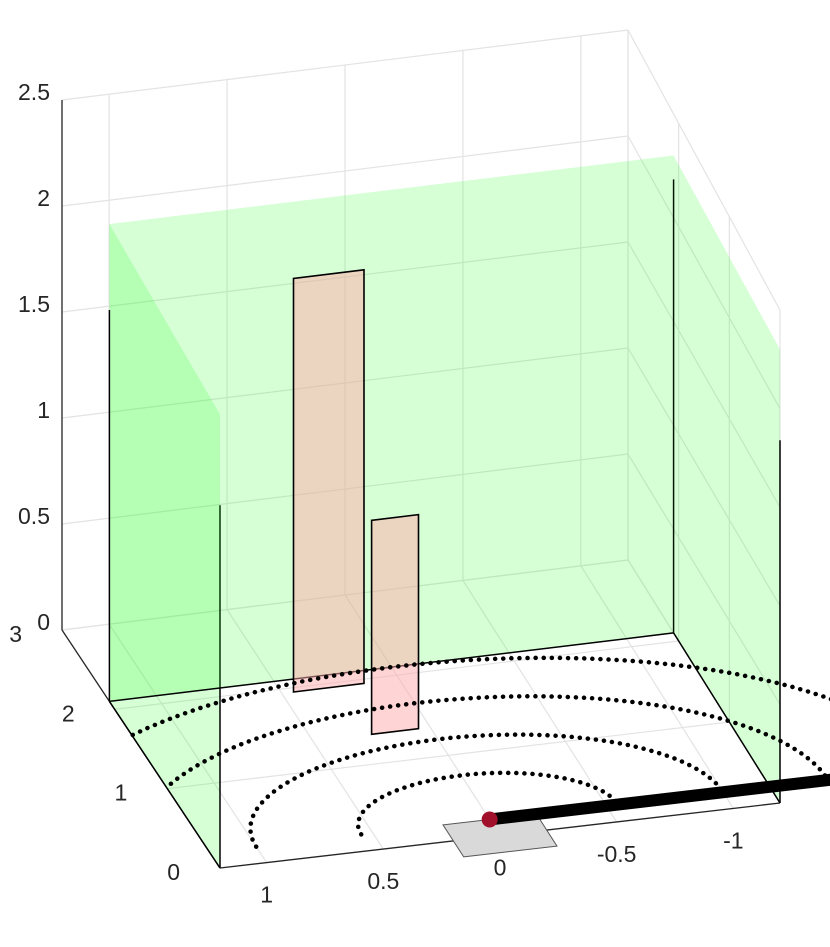  Describe the element at coordinates (43, 198) in the screenshot. I see `z-tick-label: 2` at that location.